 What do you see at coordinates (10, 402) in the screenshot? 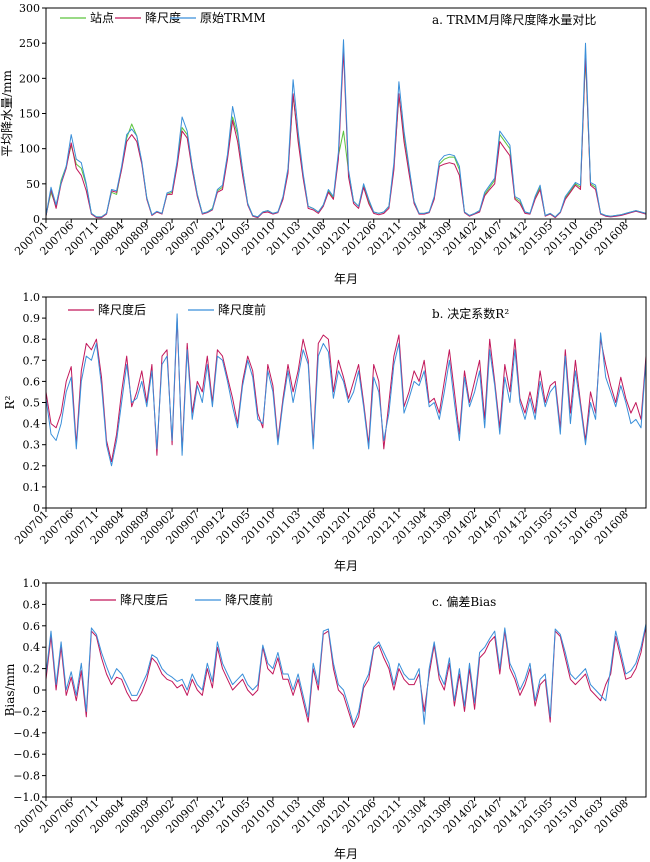
I see `y-axis-title: R²` at bounding box center [10, 402].